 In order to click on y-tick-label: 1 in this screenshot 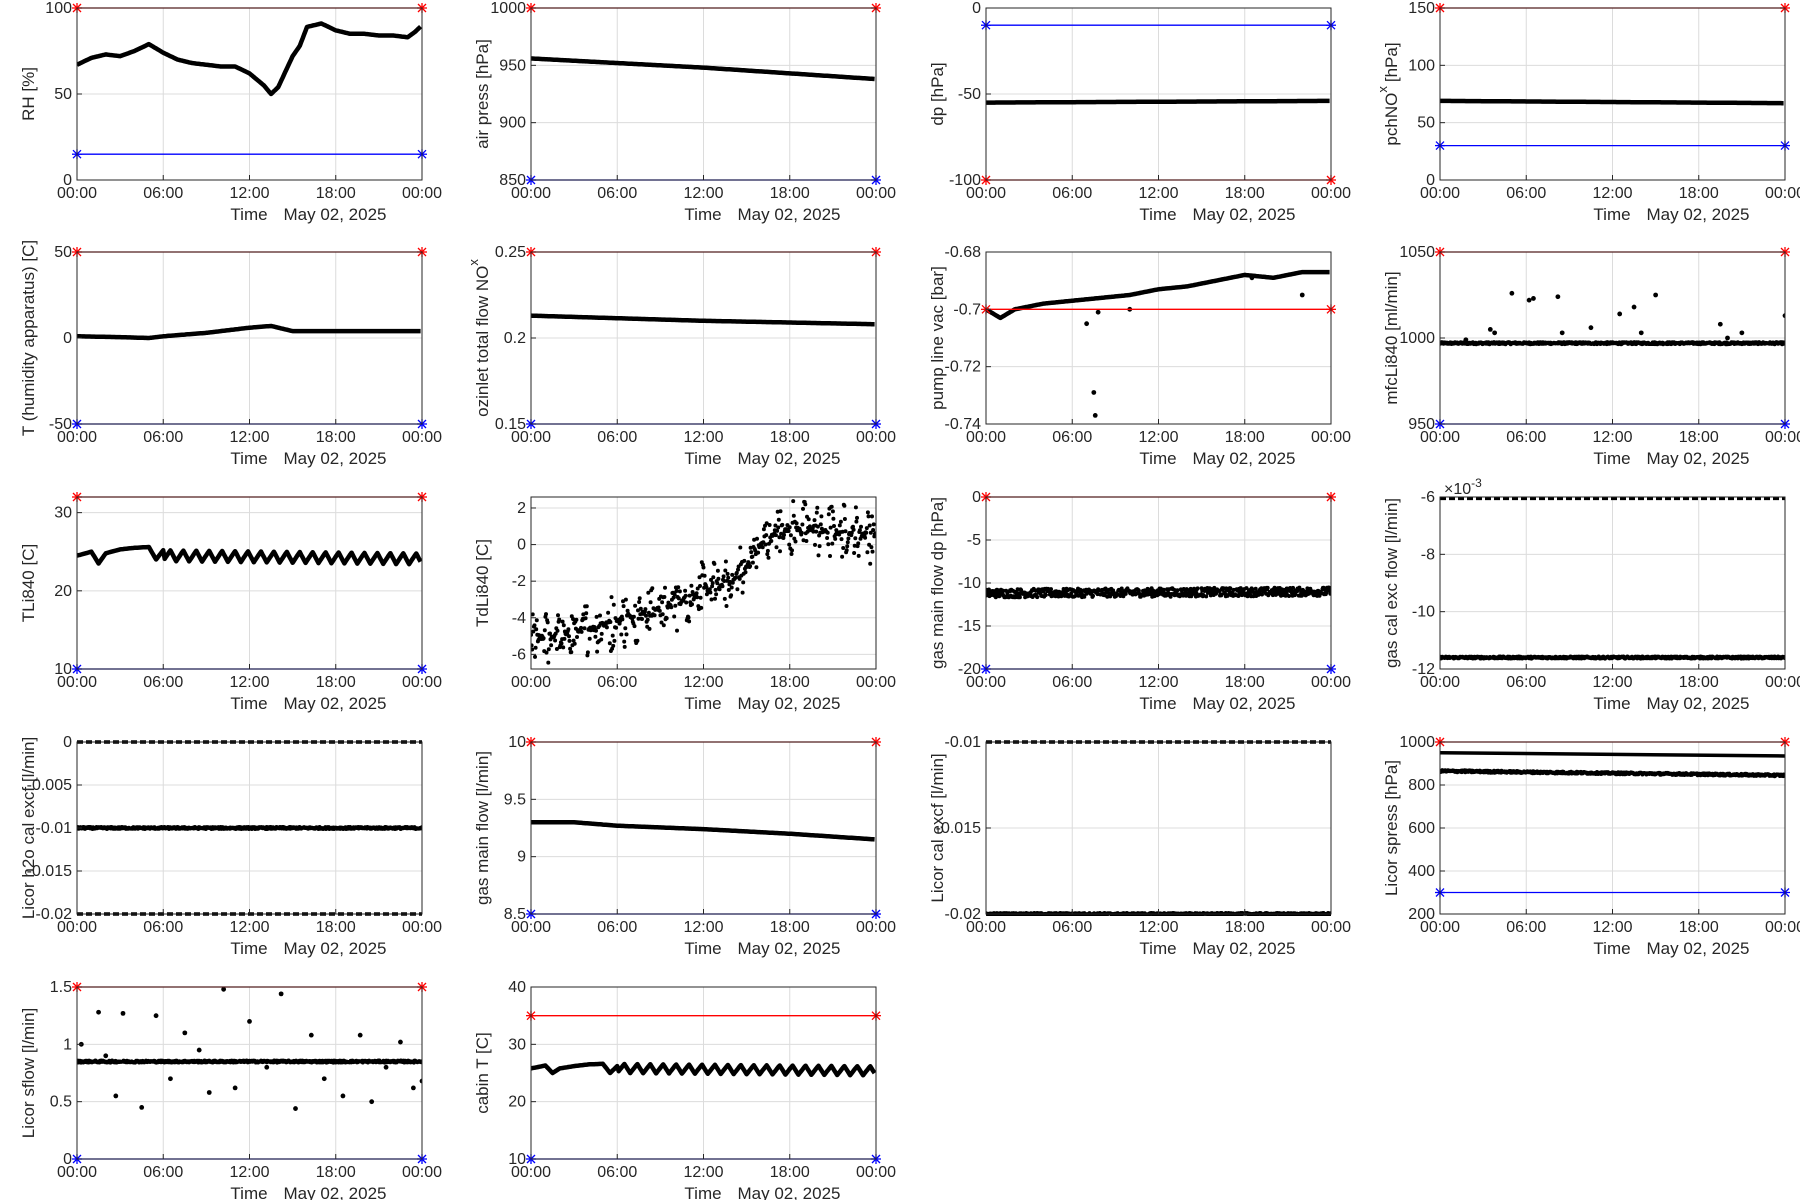, I will do `click(67, 1044)`.